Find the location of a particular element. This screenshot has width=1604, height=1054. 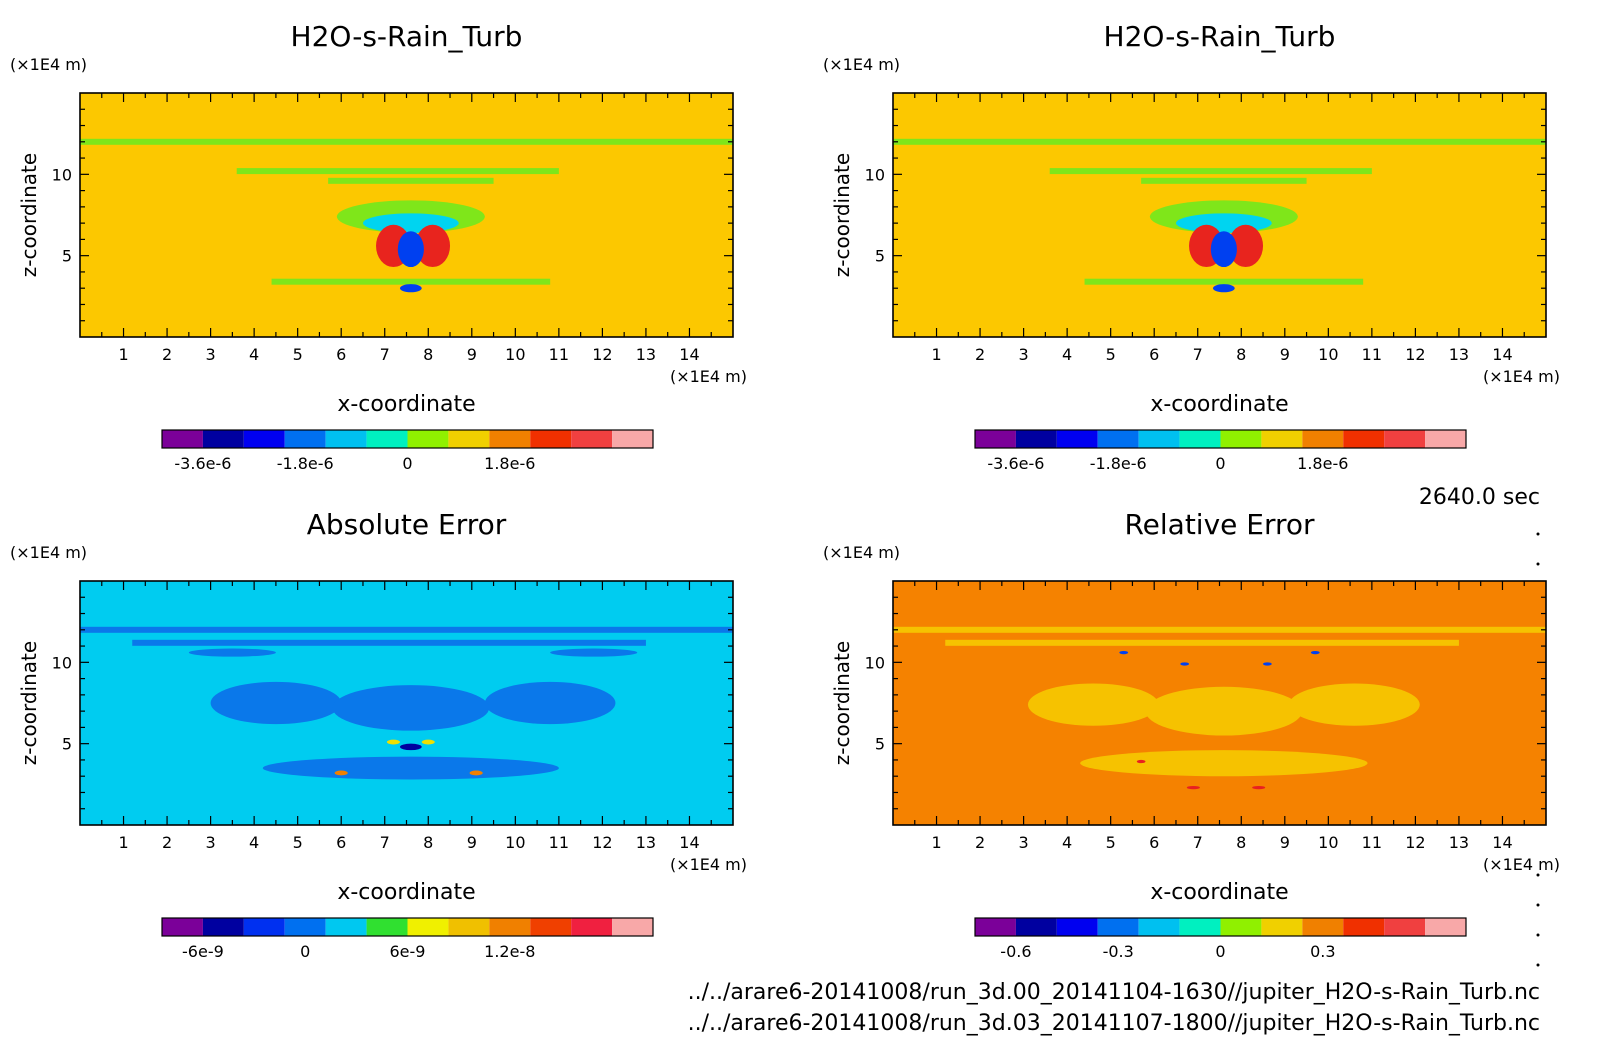

colorbar-tick-label: -0.3 is located at coordinates (1118, 951).